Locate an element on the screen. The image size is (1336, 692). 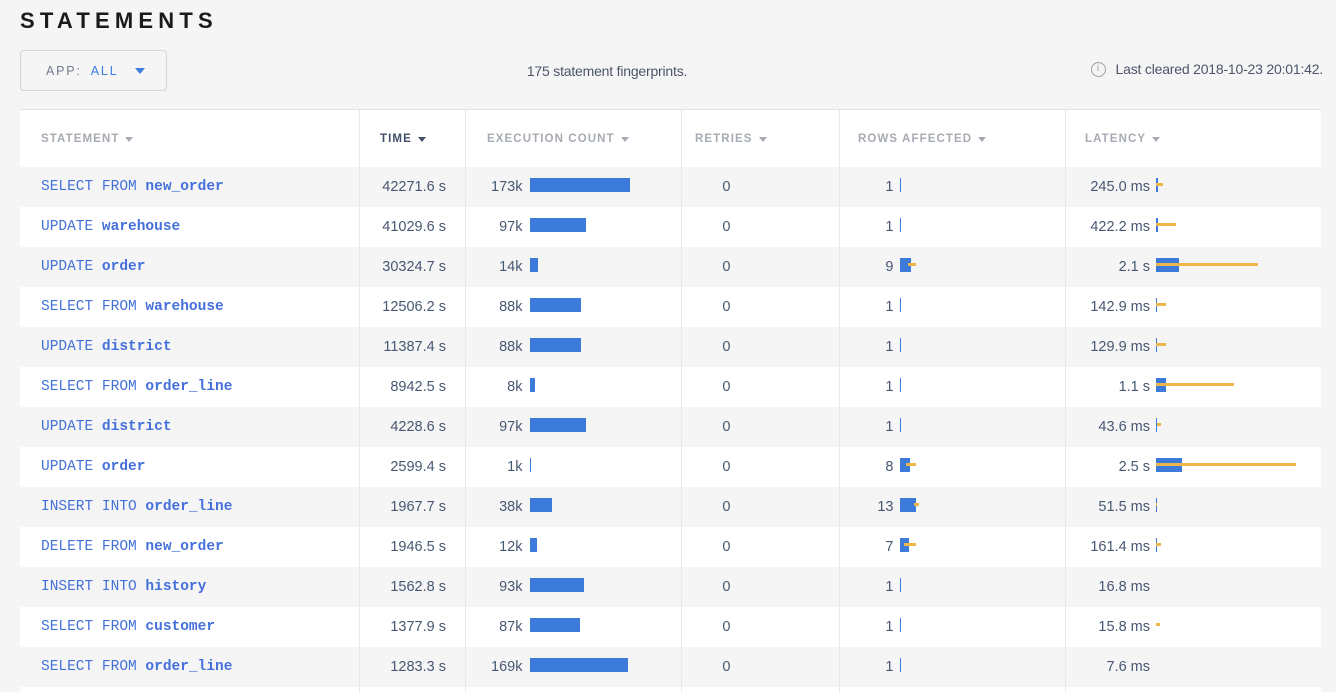
time-value: 1377.9 s is located at coordinates (418, 627).